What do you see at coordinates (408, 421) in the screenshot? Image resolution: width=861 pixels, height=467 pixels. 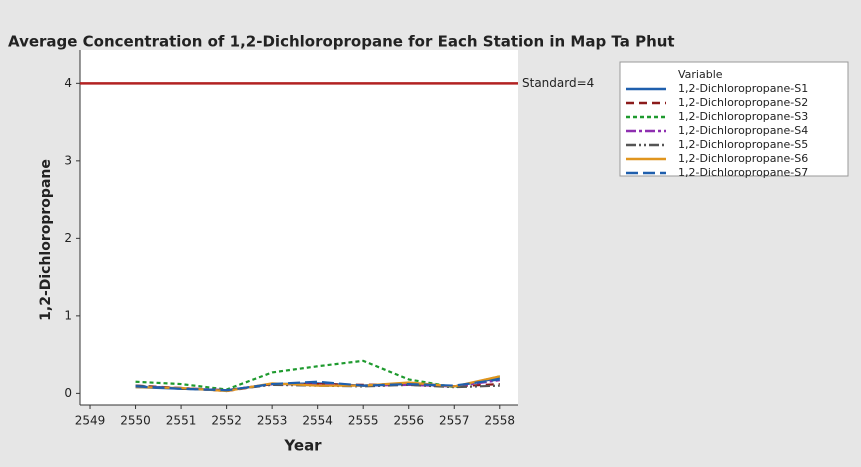 I see `x-tick-label: 2556` at bounding box center [408, 421].